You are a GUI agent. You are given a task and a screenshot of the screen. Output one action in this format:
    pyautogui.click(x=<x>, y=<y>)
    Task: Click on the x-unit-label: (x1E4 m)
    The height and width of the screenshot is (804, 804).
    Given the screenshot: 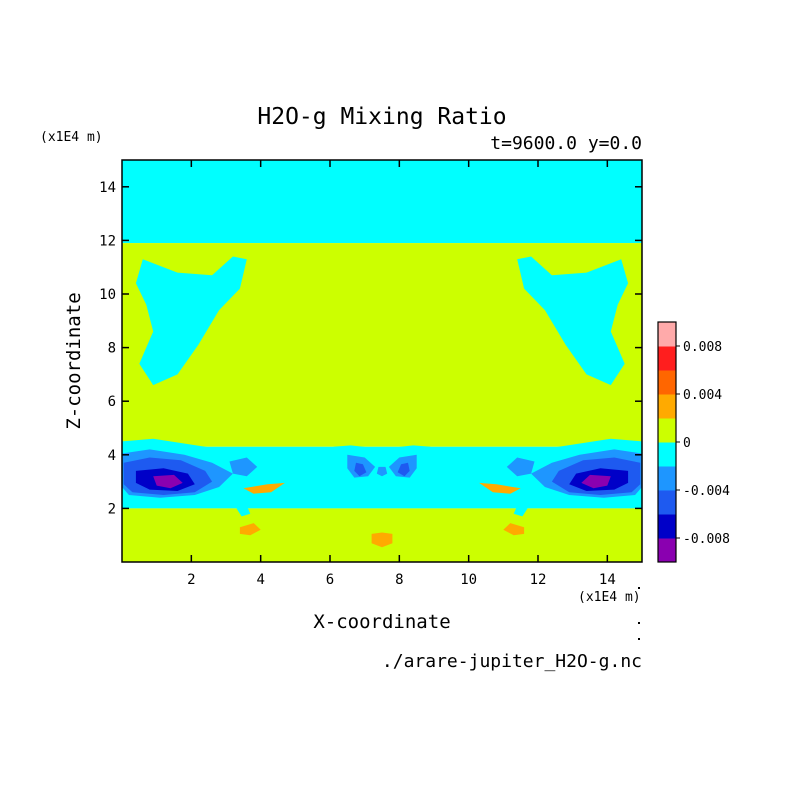 What is the action you would take?
    pyautogui.click(x=609, y=597)
    